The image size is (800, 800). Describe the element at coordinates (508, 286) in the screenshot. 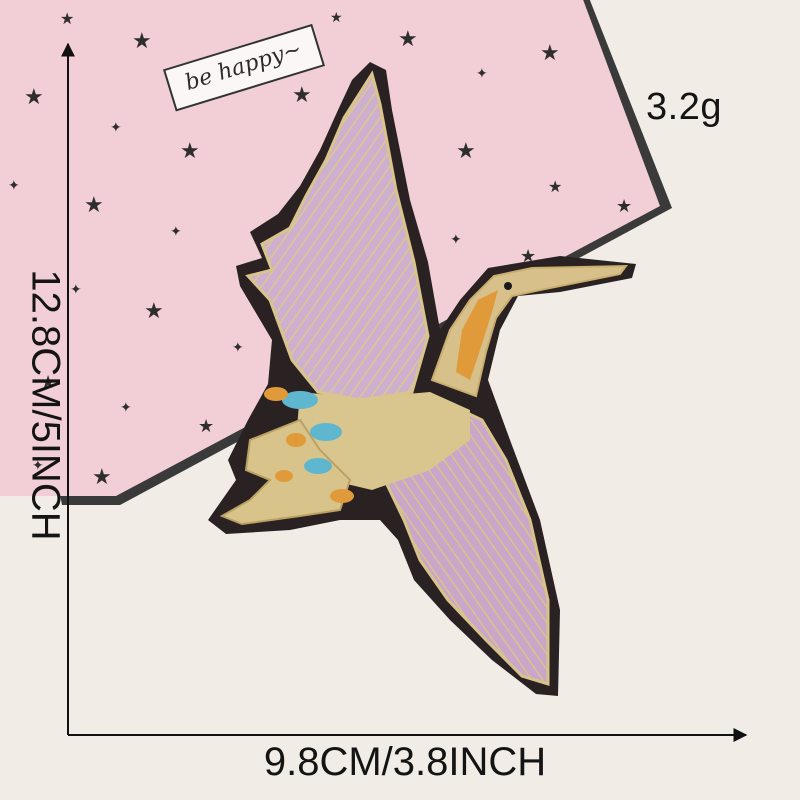

I see `eye` at that location.